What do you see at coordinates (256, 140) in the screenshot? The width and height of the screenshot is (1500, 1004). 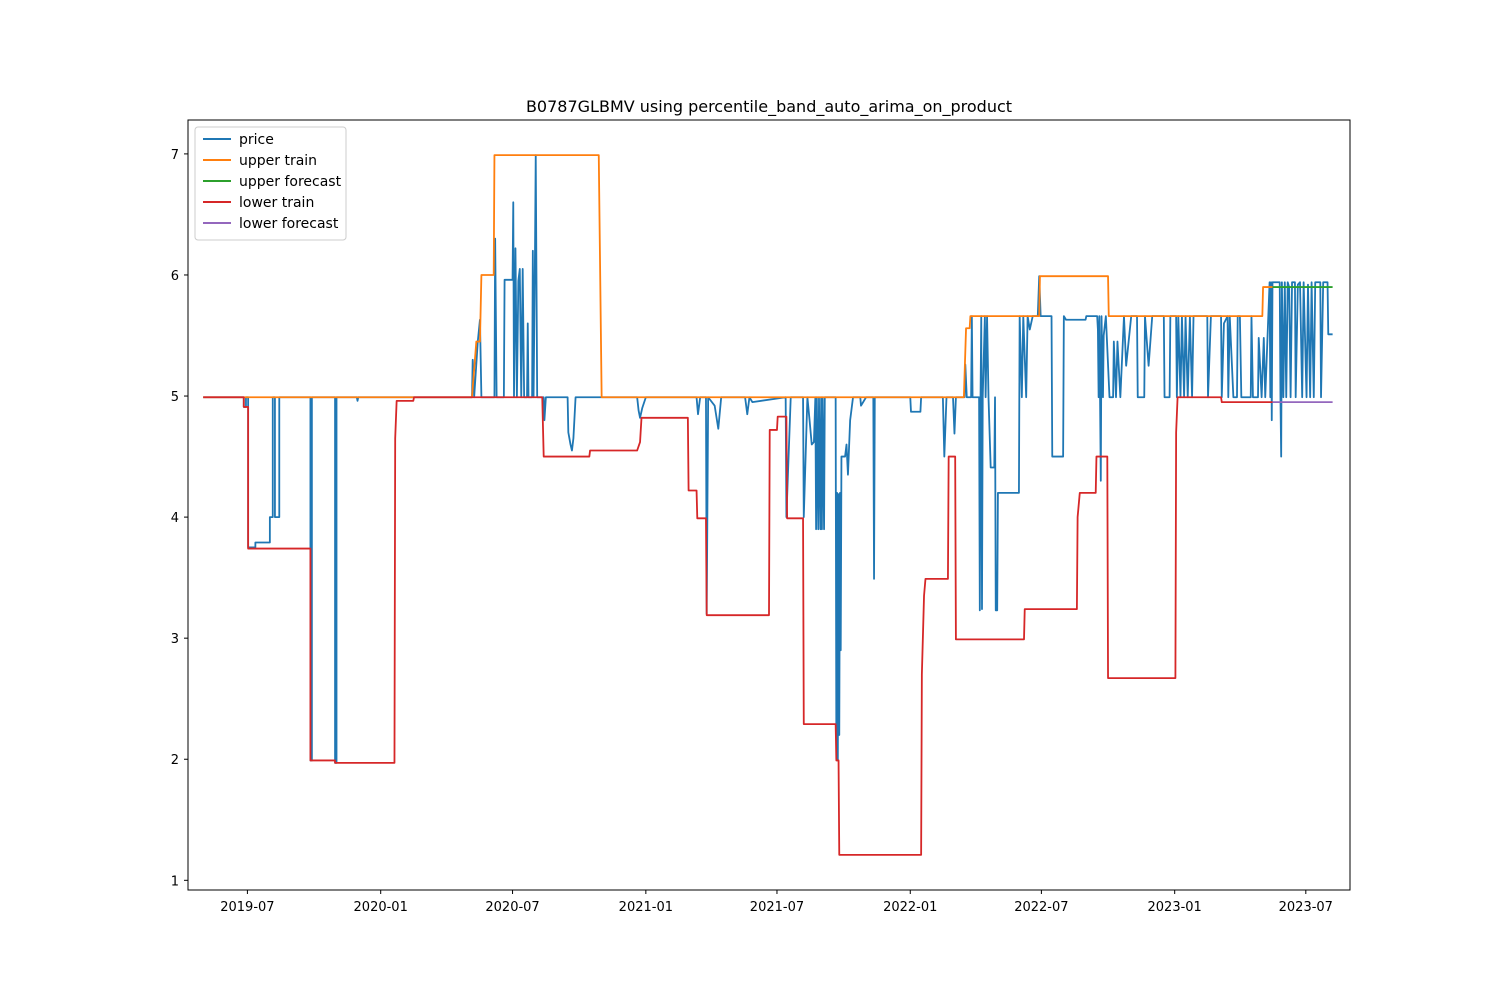 I see `legend-label: price` at bounding box center [256, 140].